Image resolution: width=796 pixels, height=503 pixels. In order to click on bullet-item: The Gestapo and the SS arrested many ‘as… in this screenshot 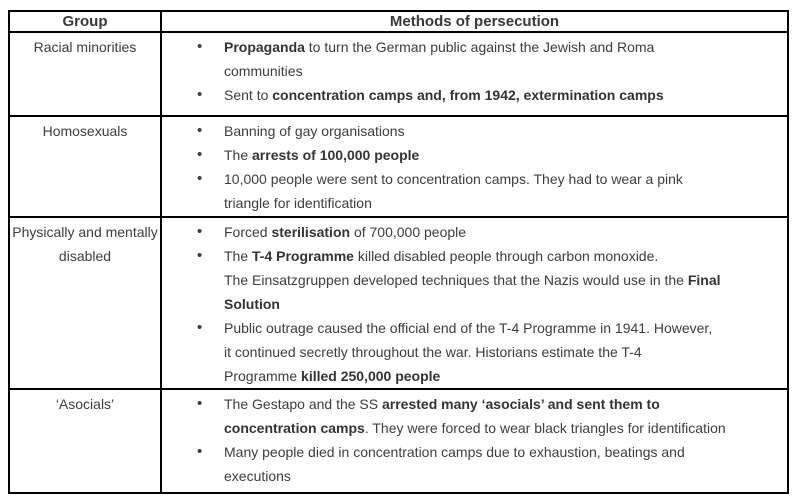, I will do `click(490, 416)`.